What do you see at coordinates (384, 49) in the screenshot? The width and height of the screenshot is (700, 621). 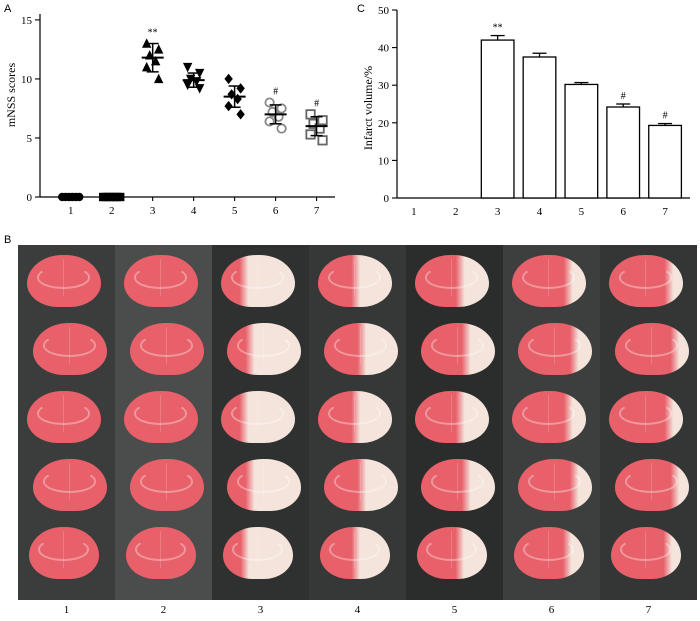 I see `y-tick-label-c: 40` at bounding box center [384, 49].